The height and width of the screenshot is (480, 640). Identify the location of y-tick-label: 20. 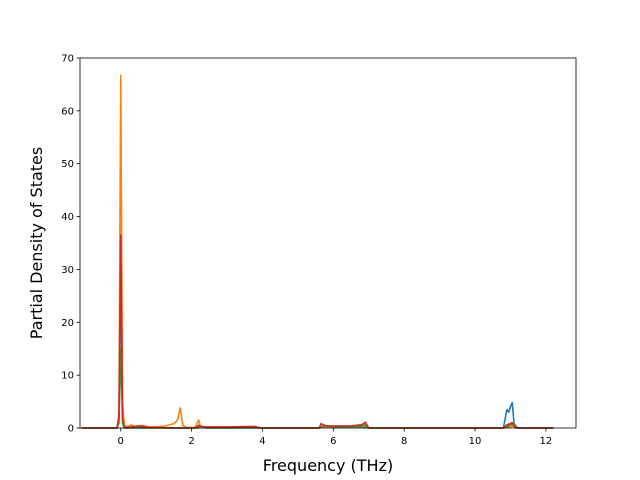
(67, 323).